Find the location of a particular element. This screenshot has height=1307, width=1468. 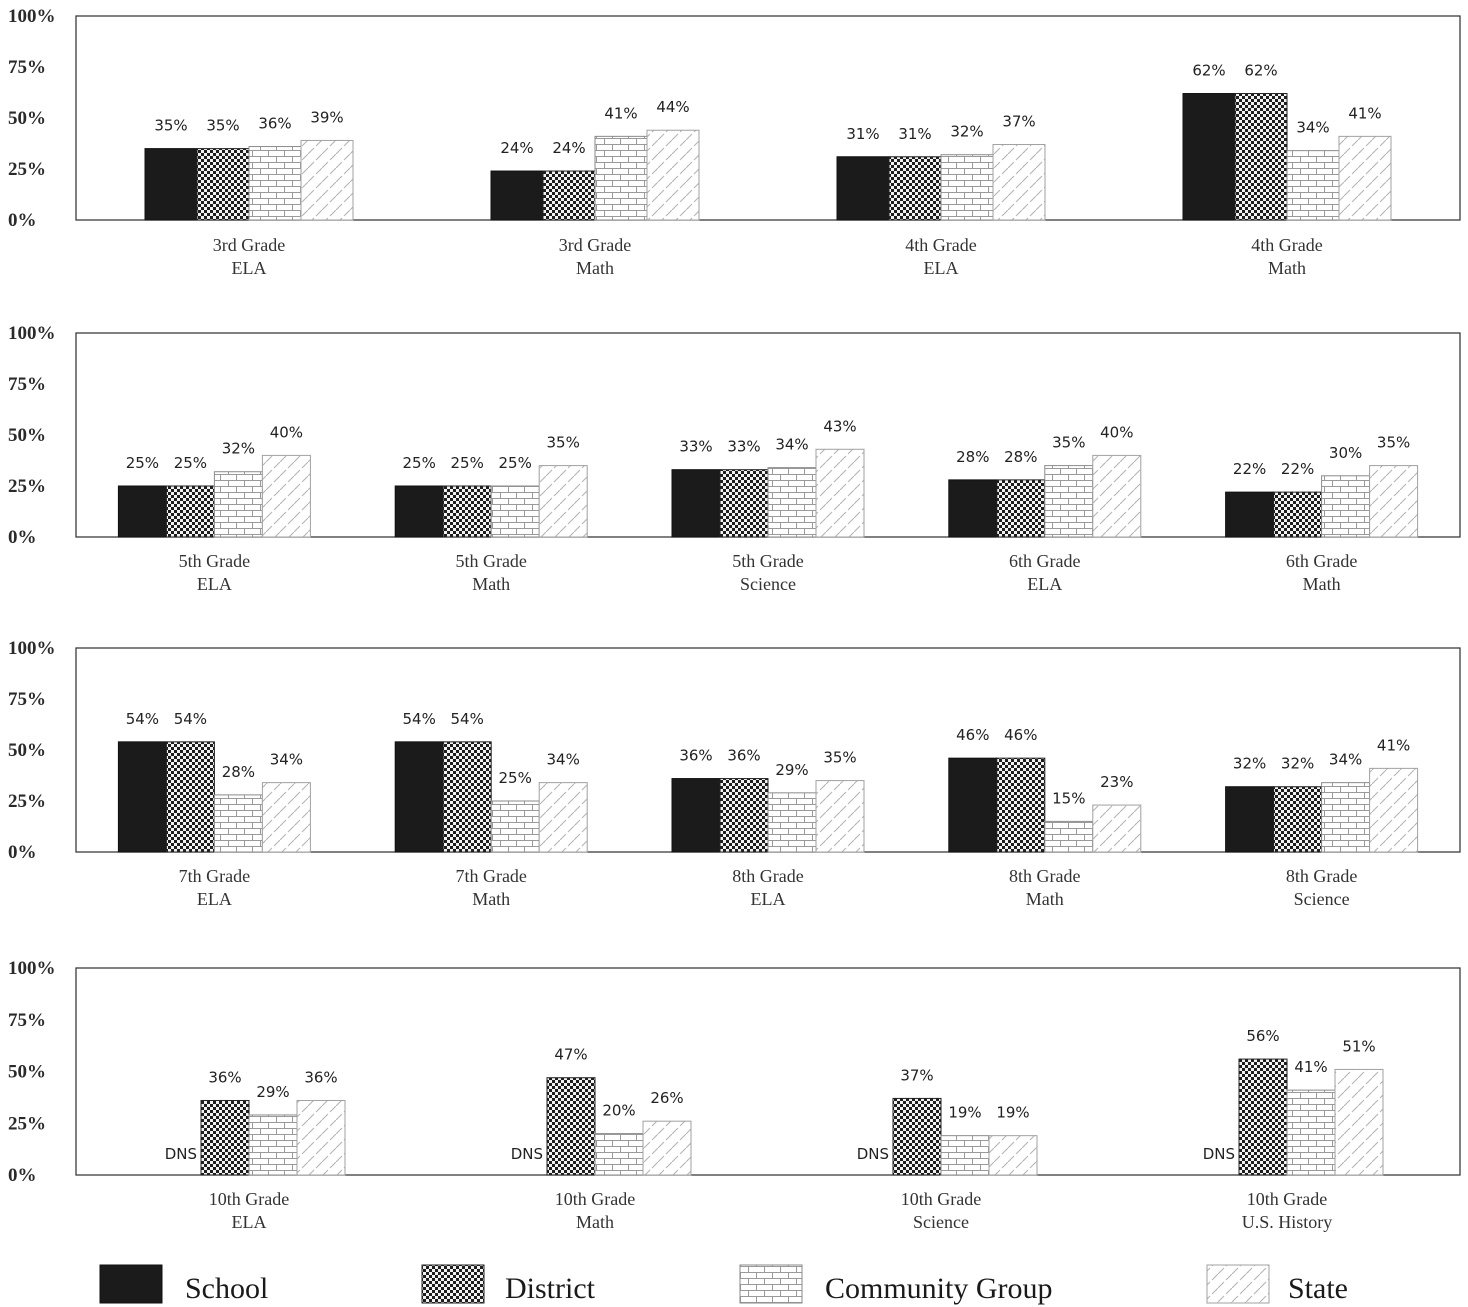

legend-swatch-school is located at coordinates (131, 1284).